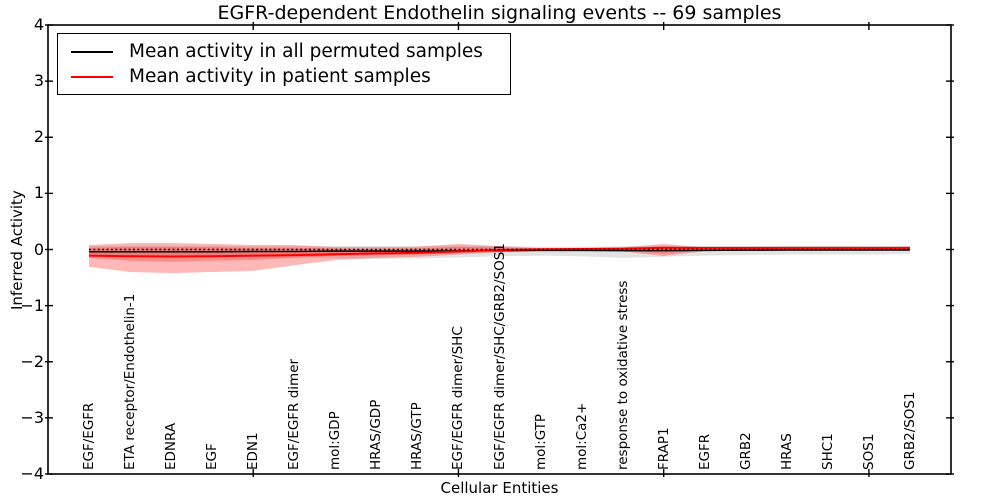 The width and height of the screenshot is (1000, 500). What do you see at coordinates (280, 76) in the screenshot?
I see `legend-label-patient: Mean activity in patient samples` at bounding box center [280, 76].